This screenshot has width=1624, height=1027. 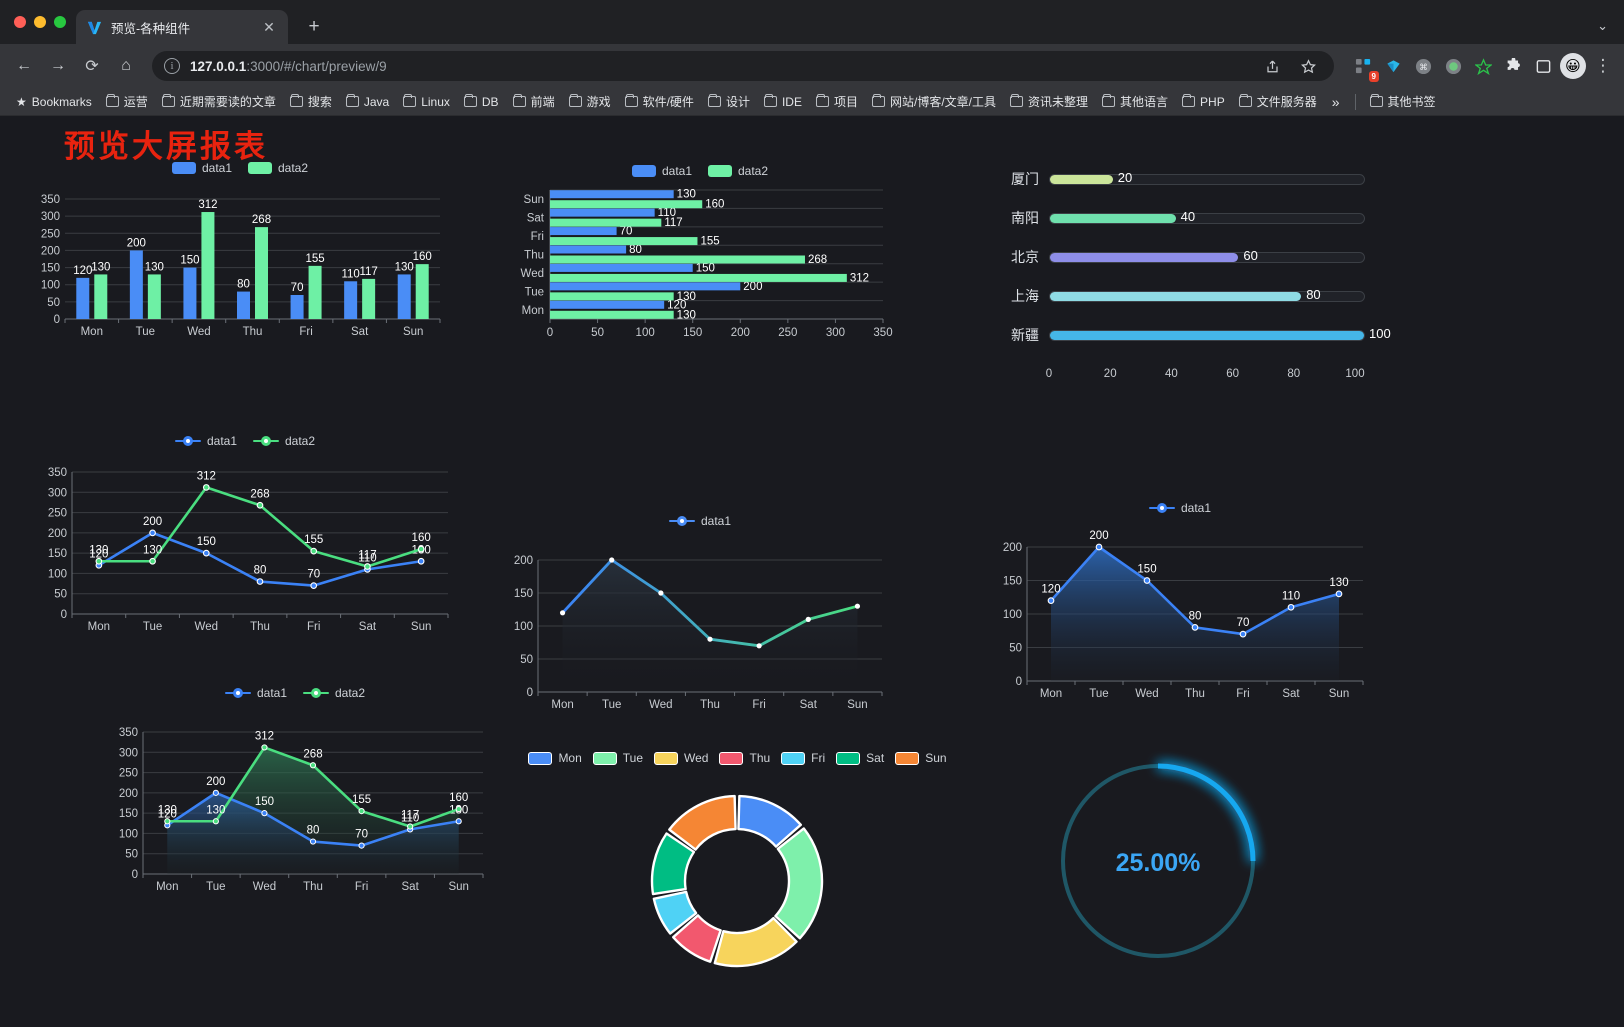 What do you see at coordinates (311, 101) in the screenshot?
I see `bookmark-folder: 搜索` at bounding box center [311, 101].